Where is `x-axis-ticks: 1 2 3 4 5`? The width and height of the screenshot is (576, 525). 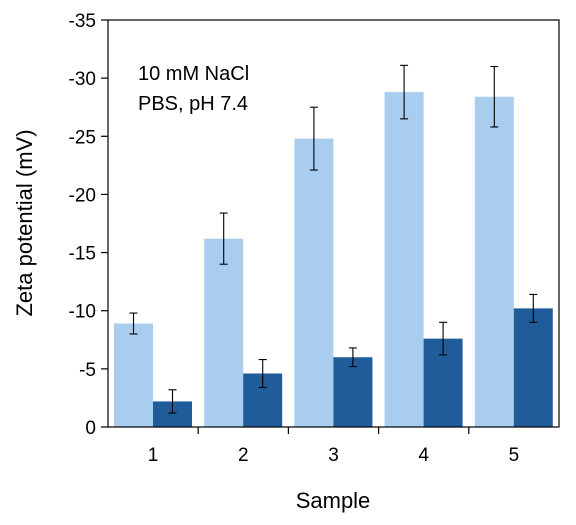 x-axis-ticks: 1 2 3 4 5 is located at coordinates (333, 446).